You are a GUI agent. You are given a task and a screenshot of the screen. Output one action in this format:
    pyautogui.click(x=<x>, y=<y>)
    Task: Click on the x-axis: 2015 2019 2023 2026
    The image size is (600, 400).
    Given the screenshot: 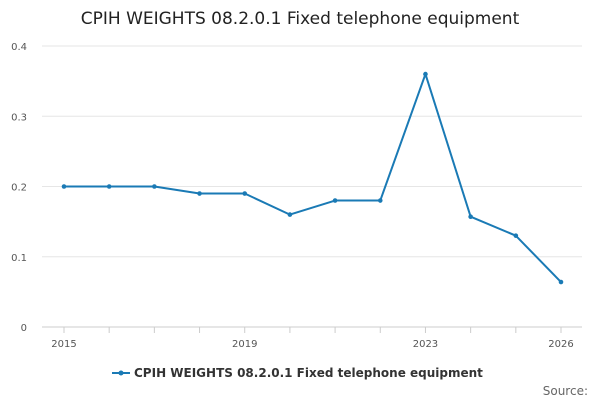 What is the action you would take?
    pyautogui.click(x=312, y=338)
    